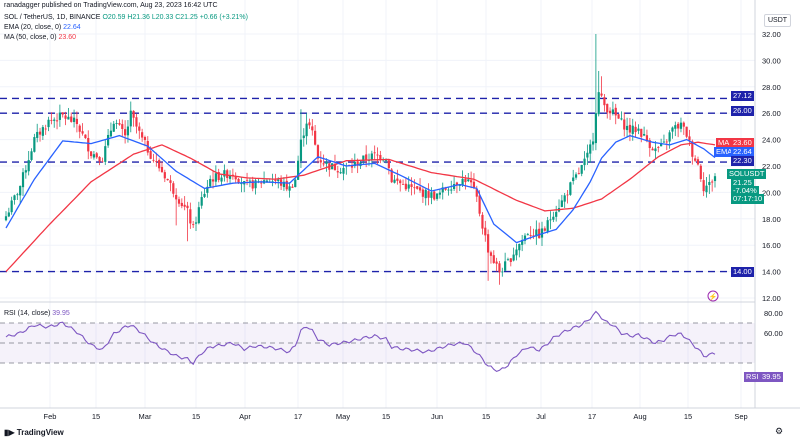 The image size is (800, 441). I want to click on event-marker-icon, so click(713, 296).